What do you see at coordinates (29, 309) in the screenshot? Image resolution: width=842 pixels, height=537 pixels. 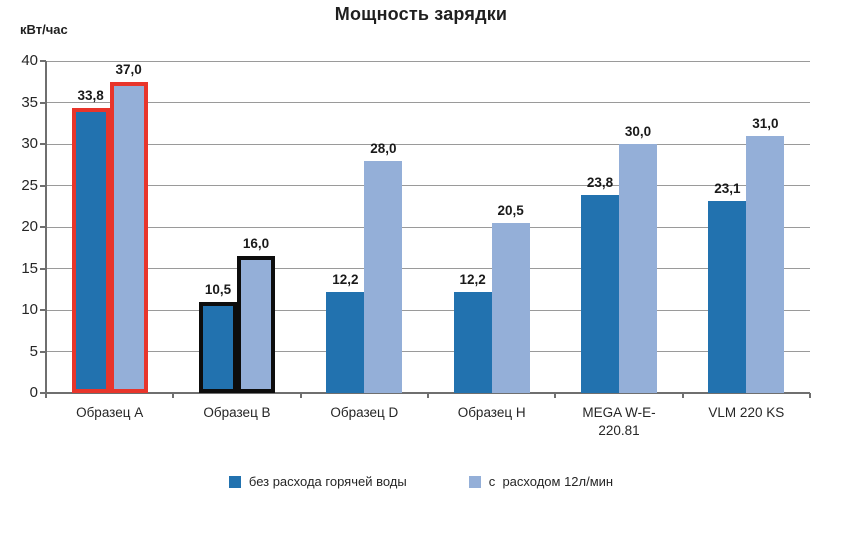 I see `y-tick-label: 10` at bounding box center [29, 309].